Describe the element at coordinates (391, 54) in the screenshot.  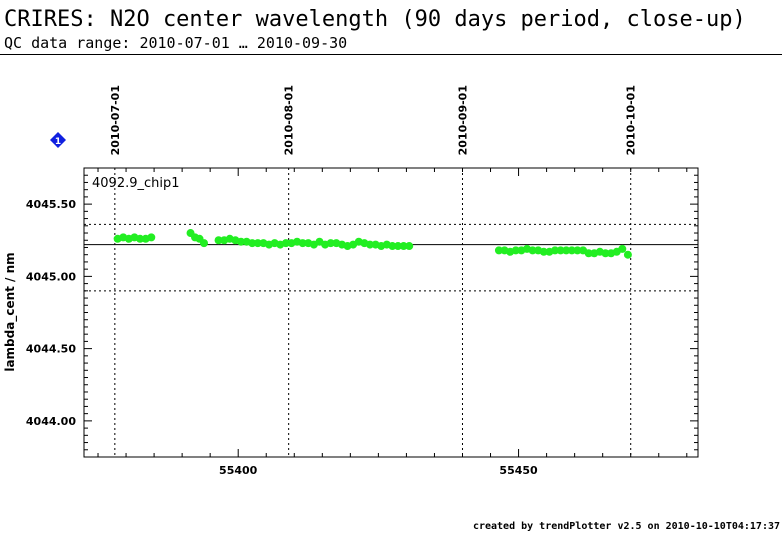
I see `title-divider` at that location.